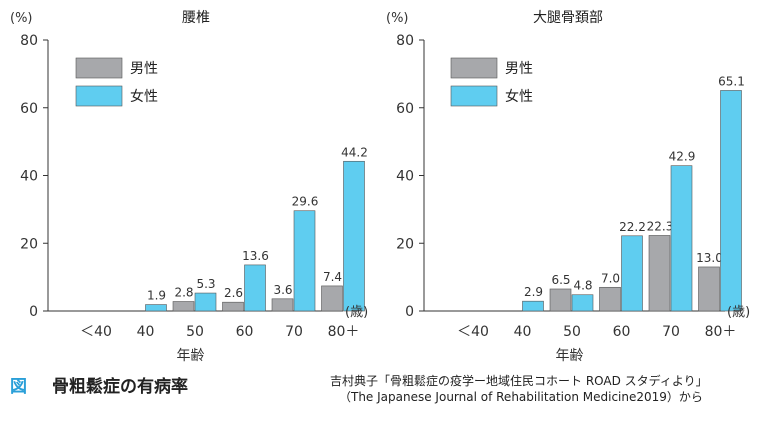  What do you see at coordinates (18, 387) in the screenshot?
I see `figure-label: 図` at bounding box center [18, 387].